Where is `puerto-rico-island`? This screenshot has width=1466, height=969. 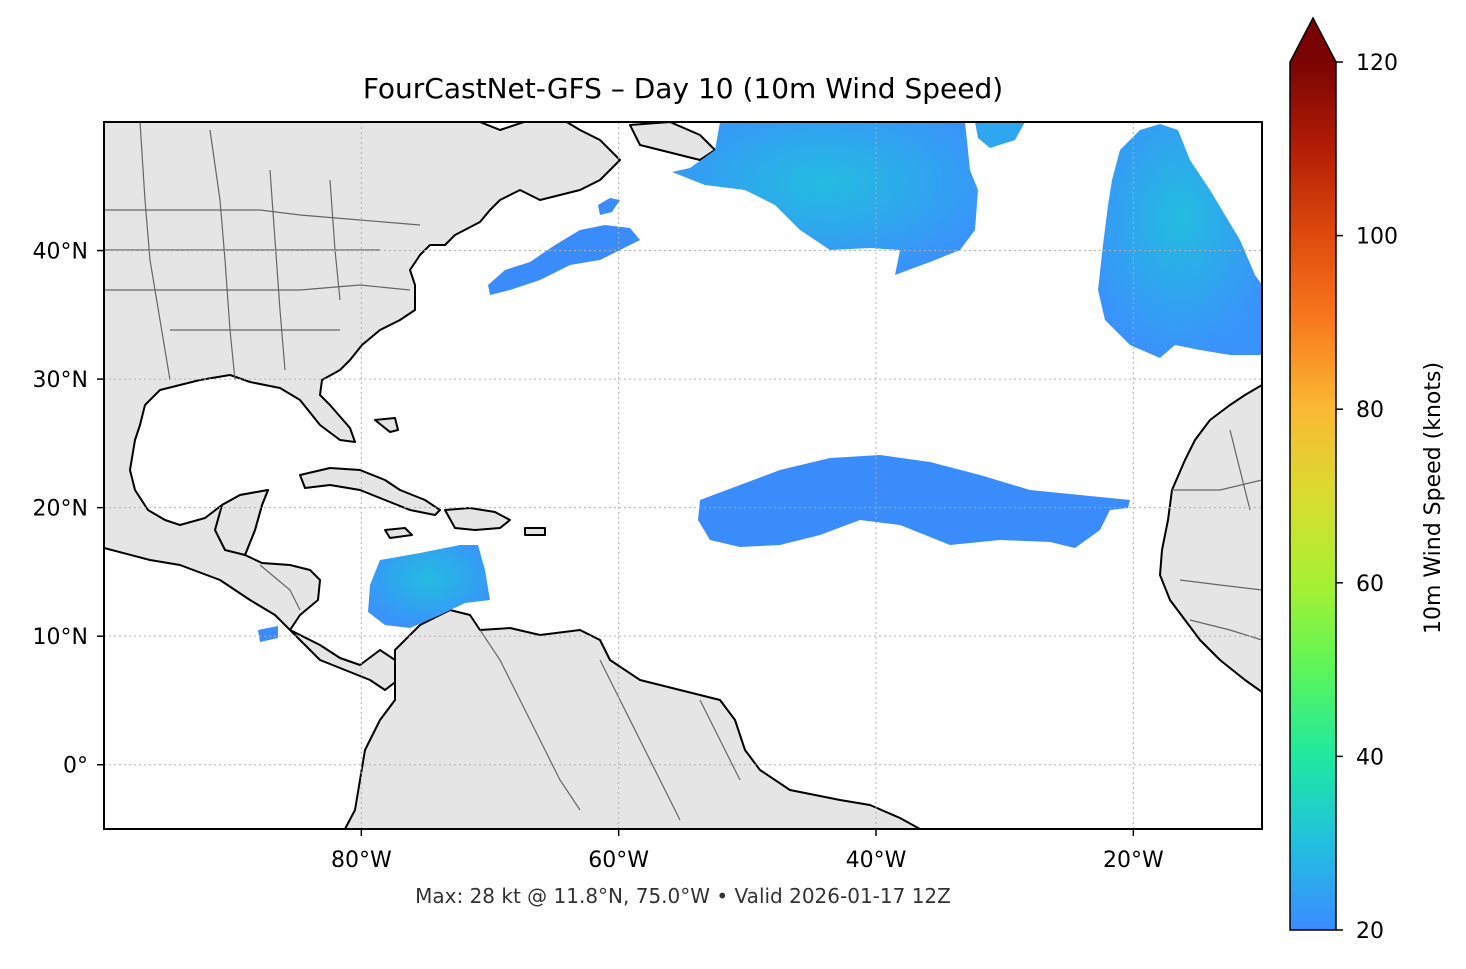 puerto-rico-island is located at coordinates (535, 531).